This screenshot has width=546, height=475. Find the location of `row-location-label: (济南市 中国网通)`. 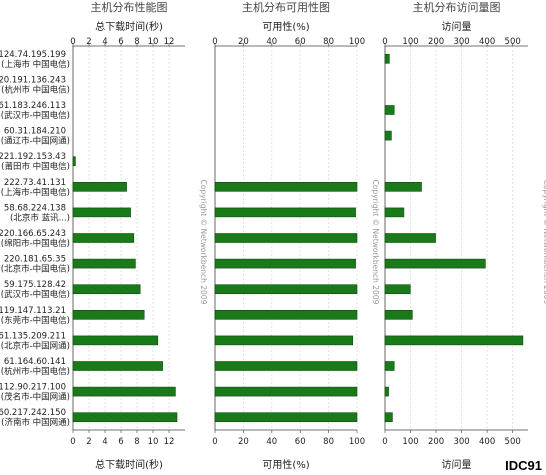

row-location-label: (济南市 中国网通) is located at coordinates (35, 422).